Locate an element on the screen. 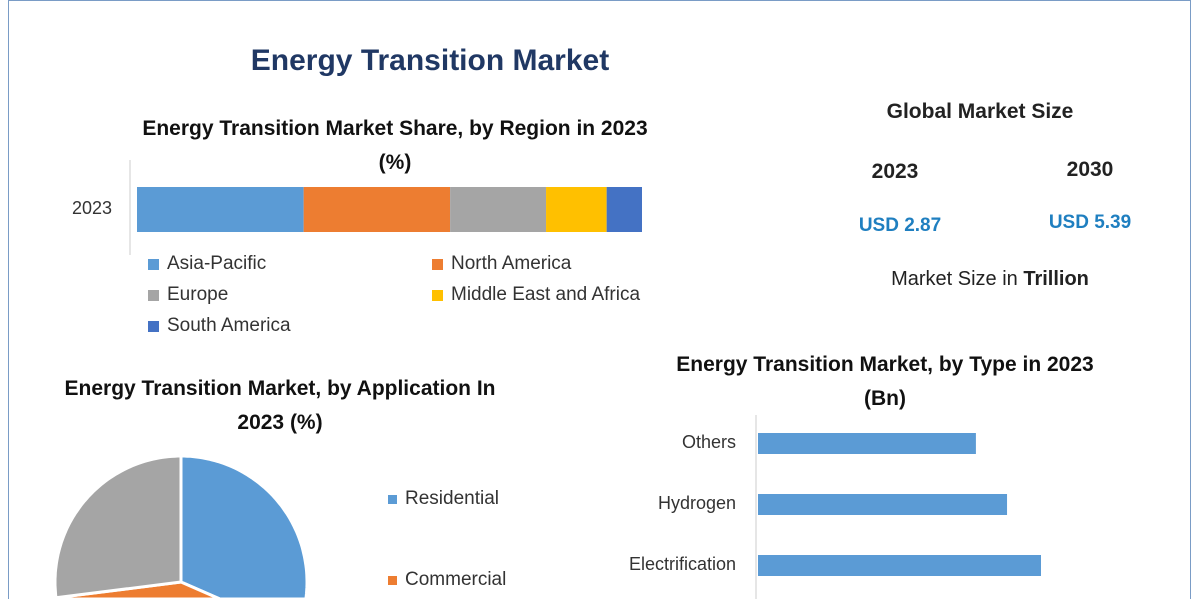 The image size is (1200, 600). pie-legend-item: Residential is located at coordinates (443, 499).